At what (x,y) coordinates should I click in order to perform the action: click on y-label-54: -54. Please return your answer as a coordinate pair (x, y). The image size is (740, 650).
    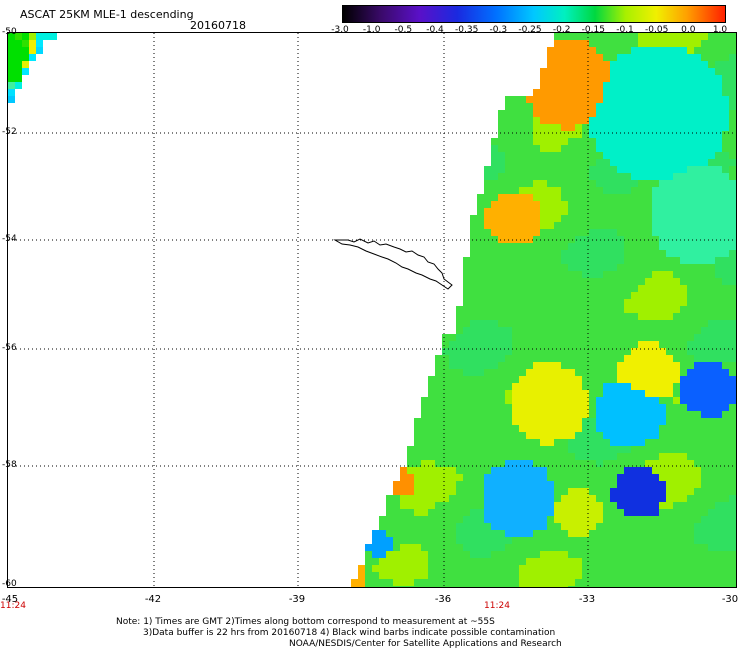
    Looking at the image, I should click on (9, 239).